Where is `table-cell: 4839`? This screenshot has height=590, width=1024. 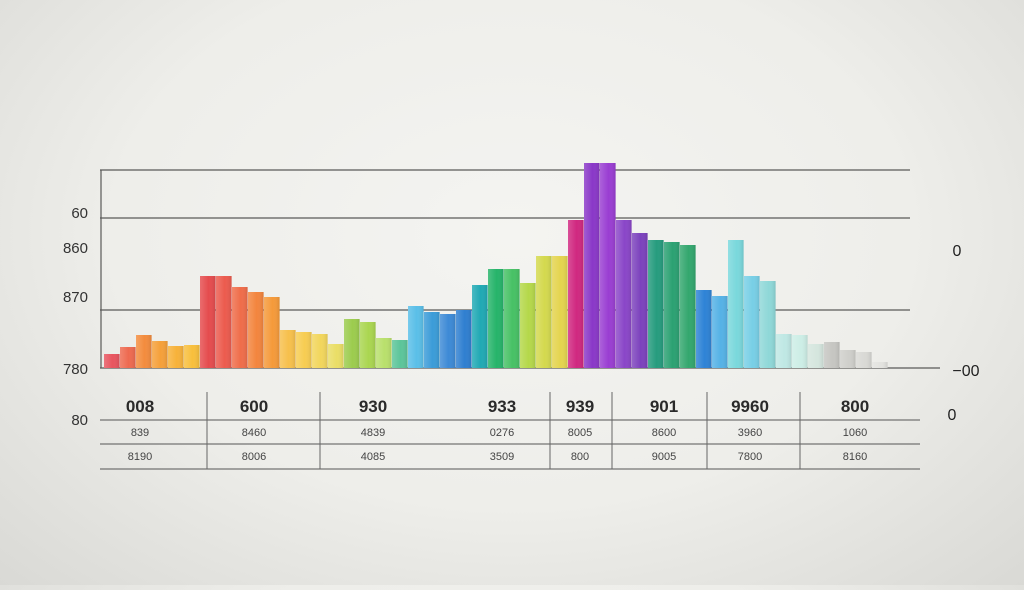 table-cell: 4839 is located at coordinates (373, 433).